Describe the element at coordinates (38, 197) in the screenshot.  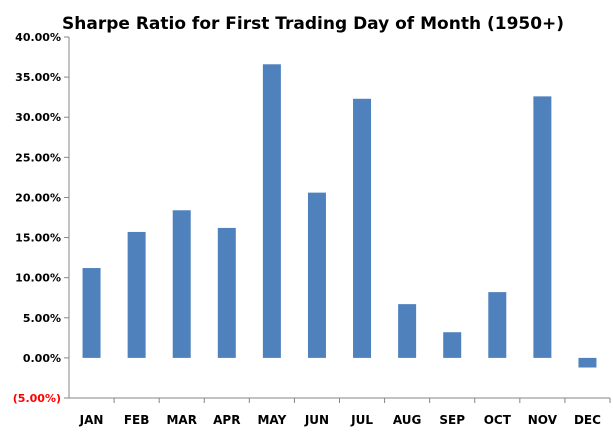
I see `y-tick-label: 20.00%` at that location.